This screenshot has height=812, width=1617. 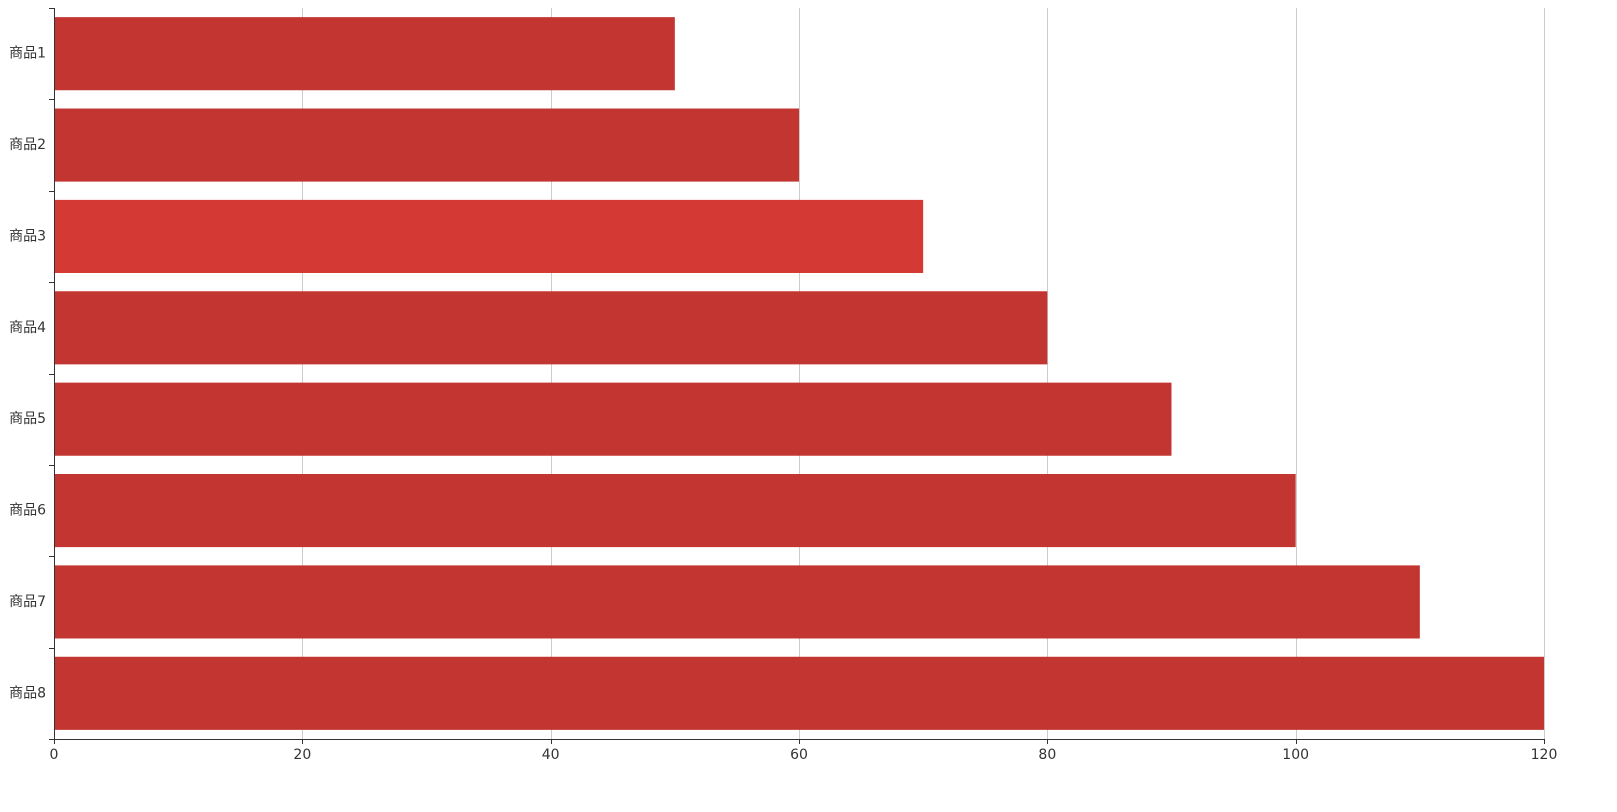 I want to click on x-tick-label-1: 20, so click(x=302, y=755).